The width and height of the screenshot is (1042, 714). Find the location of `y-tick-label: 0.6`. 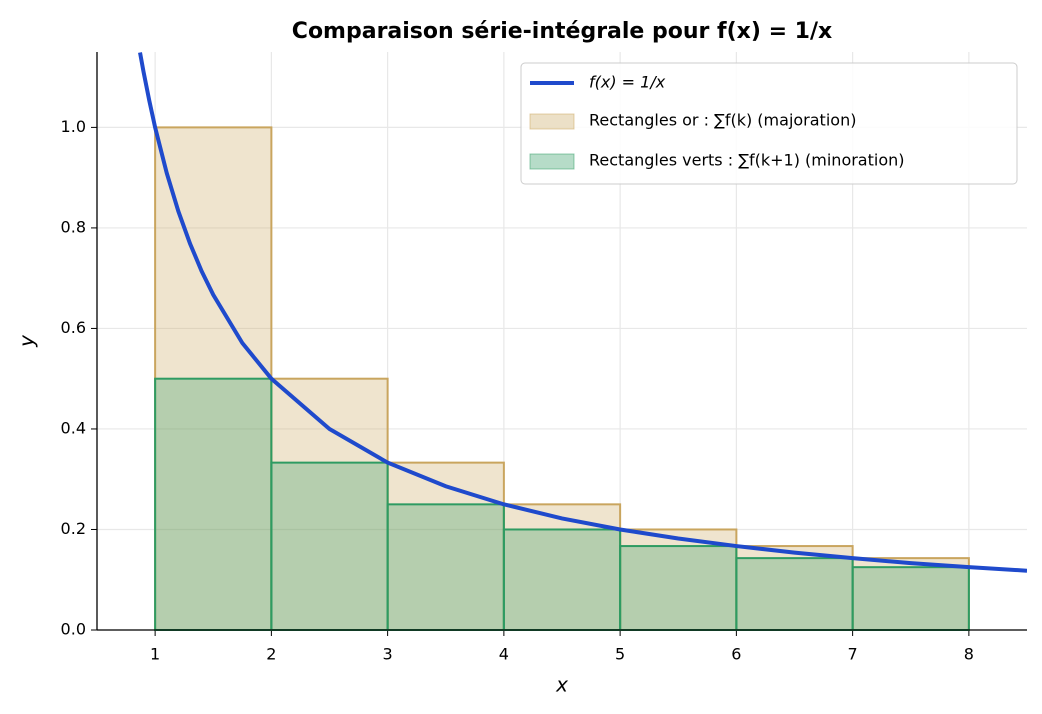

y-tick-label: 0.6 is located at coordinates (73, 327).